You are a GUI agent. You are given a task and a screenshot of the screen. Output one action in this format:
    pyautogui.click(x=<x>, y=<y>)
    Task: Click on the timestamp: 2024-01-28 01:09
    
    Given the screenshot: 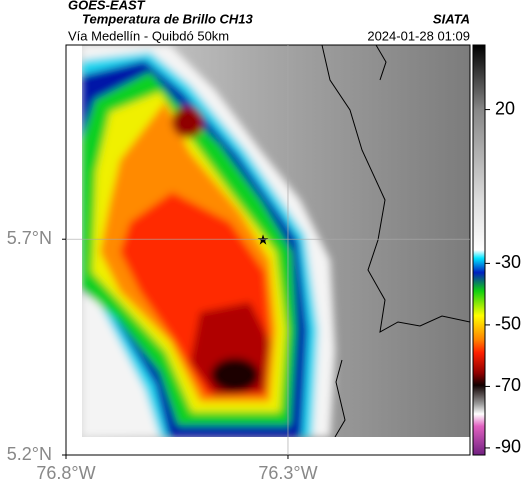 What is the action you would take?
    pyautogui.click(x=418, y=35)
    